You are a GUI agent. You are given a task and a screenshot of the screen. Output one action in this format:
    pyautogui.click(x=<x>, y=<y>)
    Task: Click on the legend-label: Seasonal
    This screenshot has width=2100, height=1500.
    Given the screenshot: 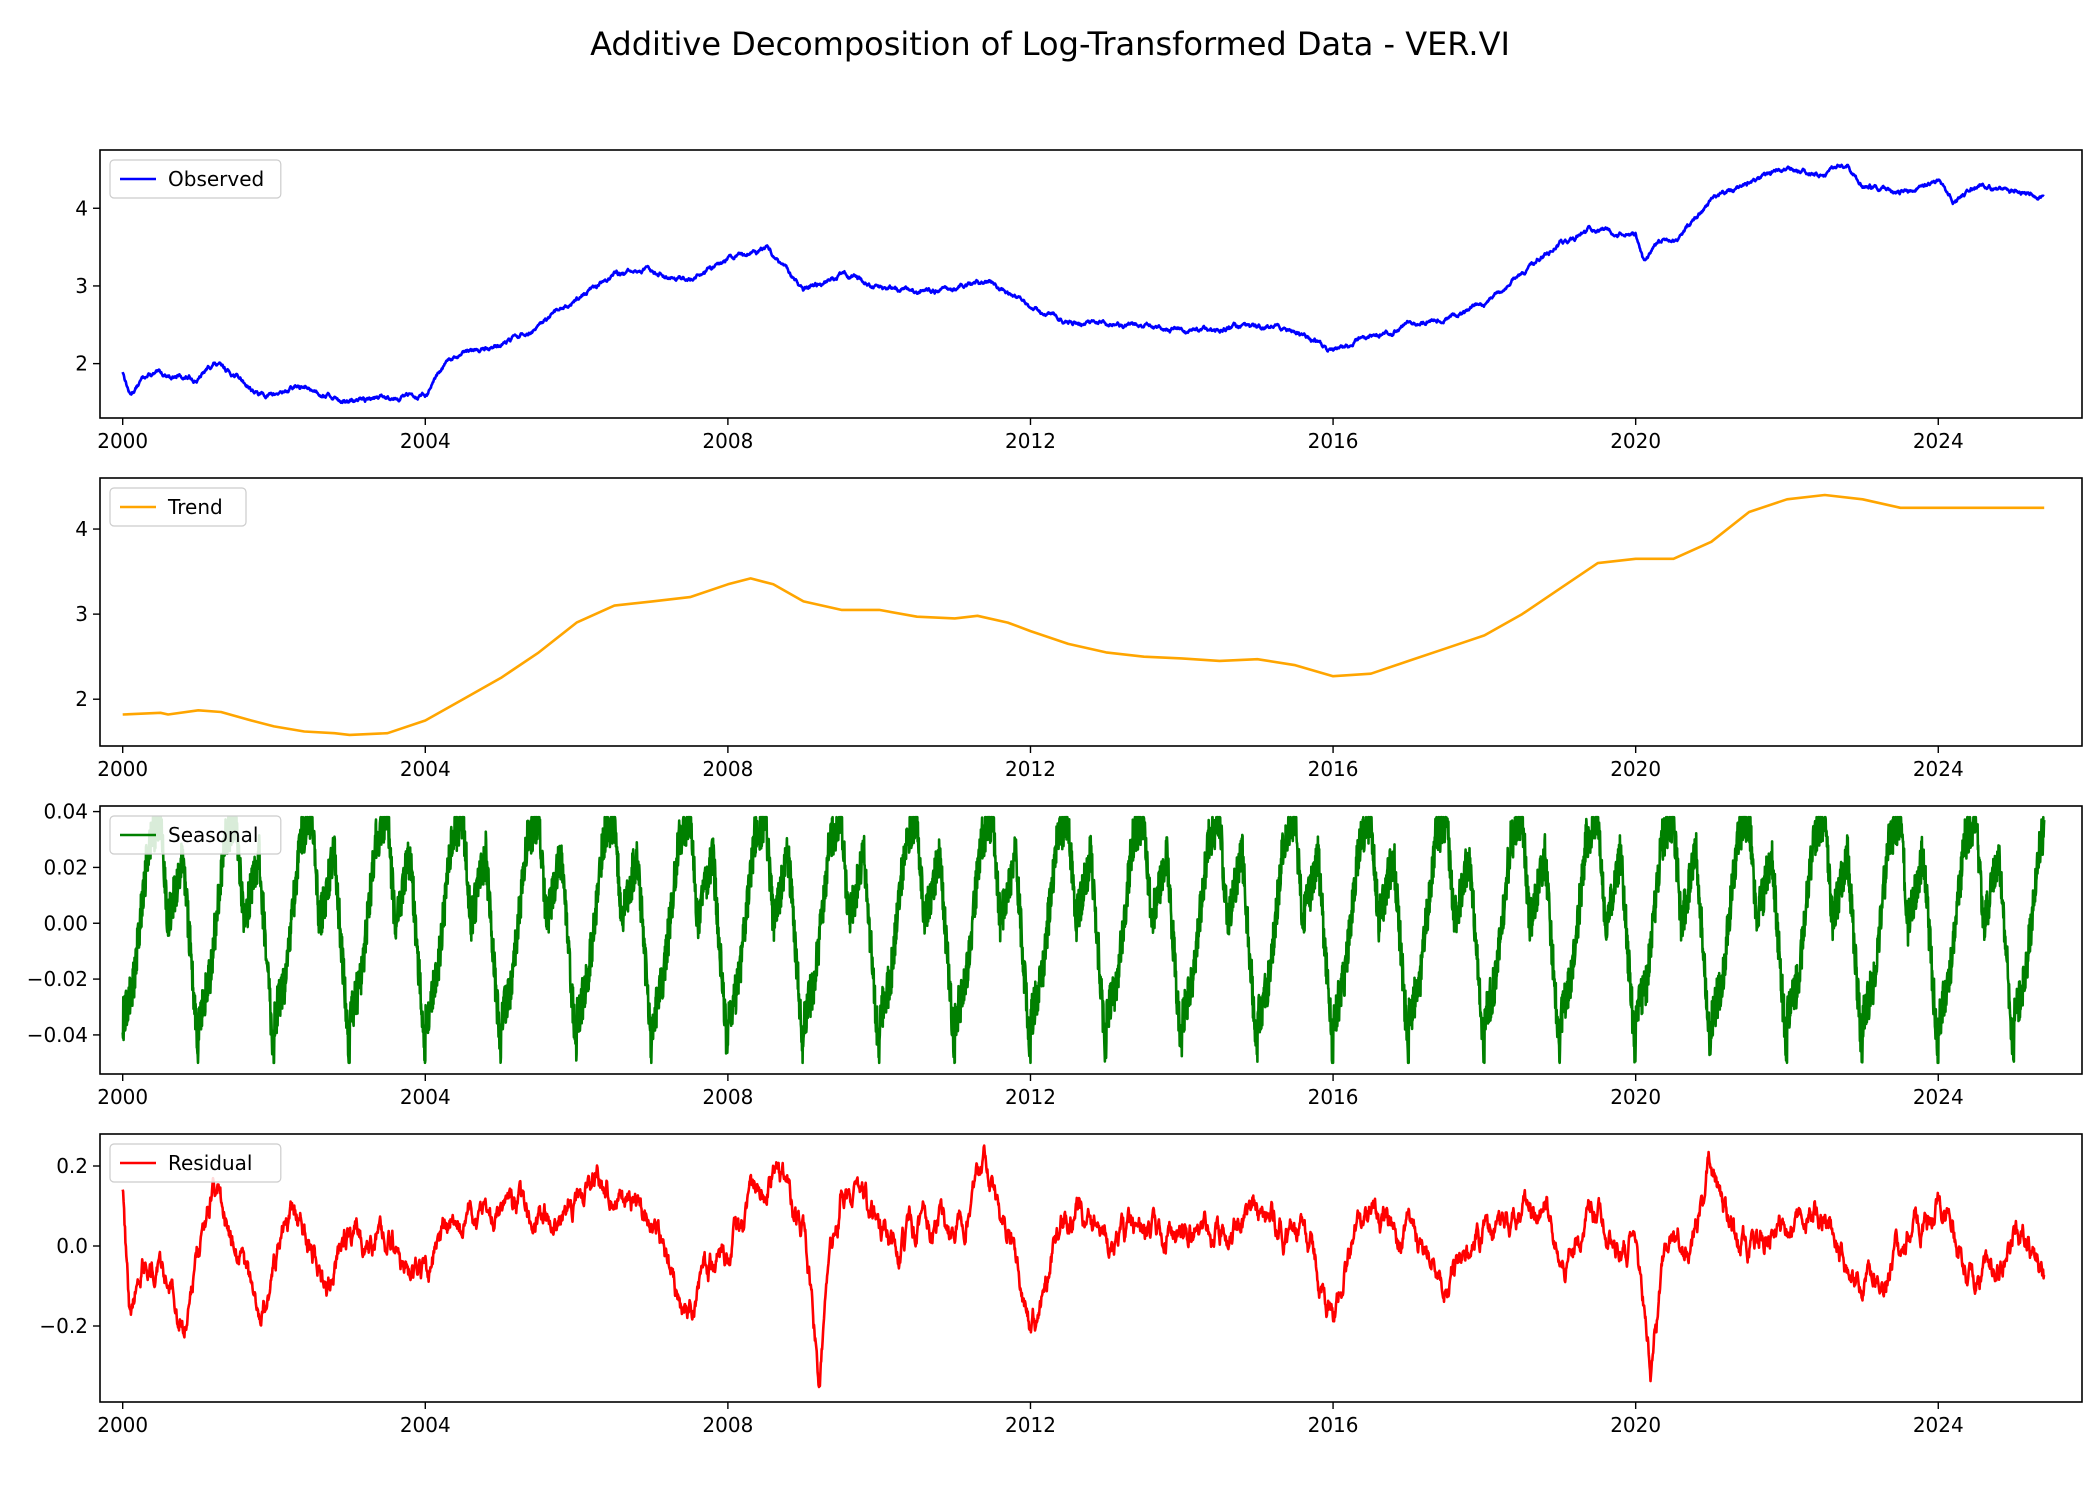 What is the action you would take?
    pyautogui.click(x=213, y=835)
    